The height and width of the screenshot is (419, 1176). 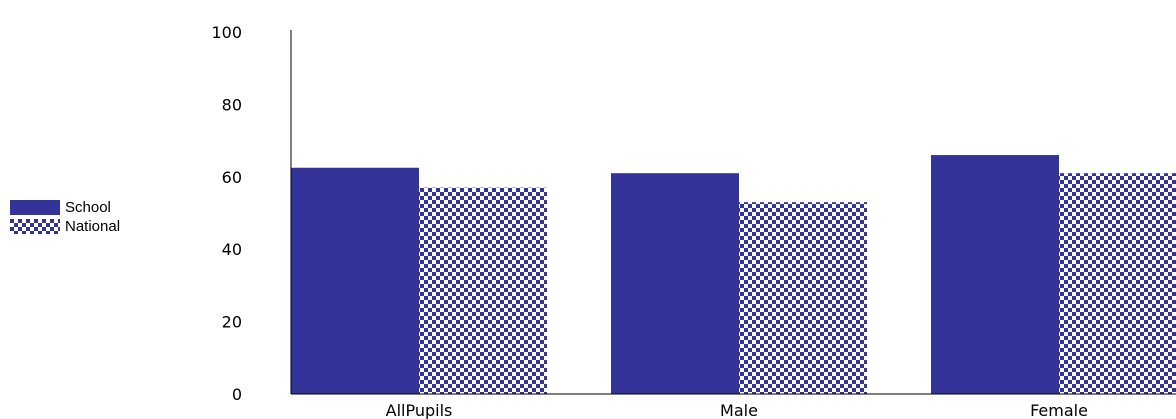 I want to click on bar-school-male, so click(x=675, y=283).